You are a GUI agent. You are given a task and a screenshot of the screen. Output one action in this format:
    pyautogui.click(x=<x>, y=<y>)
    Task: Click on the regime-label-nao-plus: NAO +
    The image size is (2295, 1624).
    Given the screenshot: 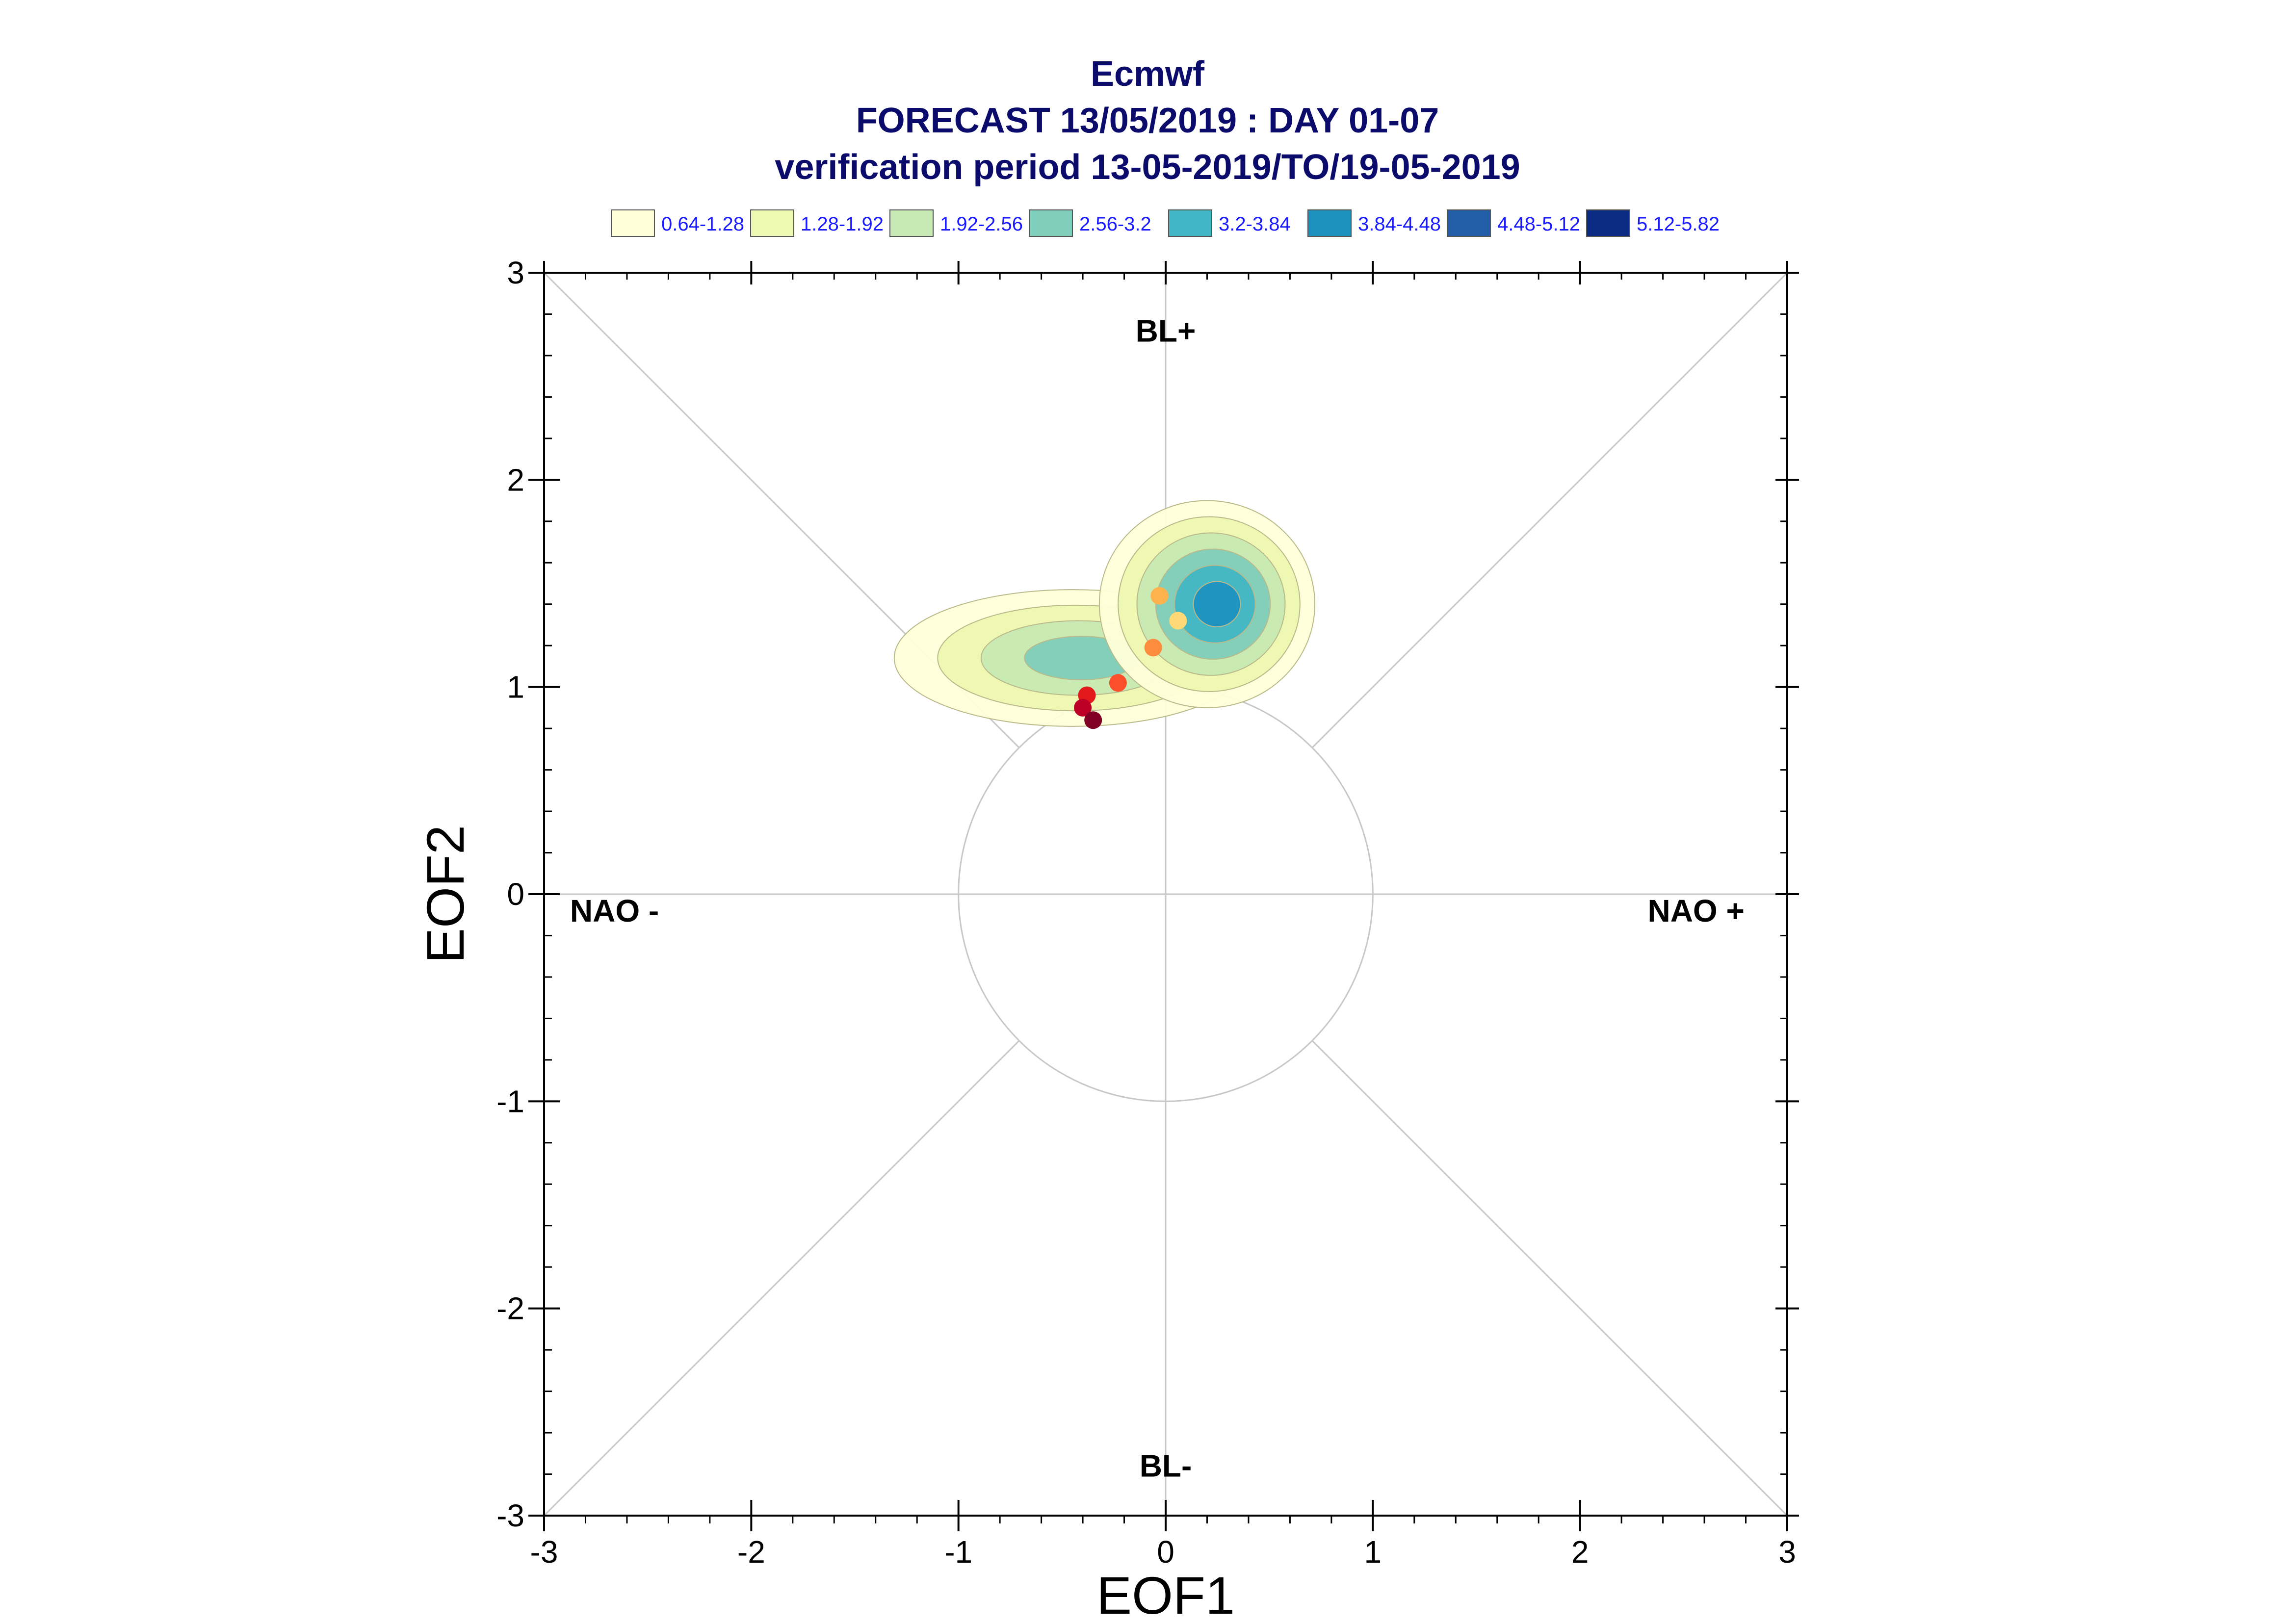 What is the action you would take?
    pyautogui.click(x=1695, y=910)
    